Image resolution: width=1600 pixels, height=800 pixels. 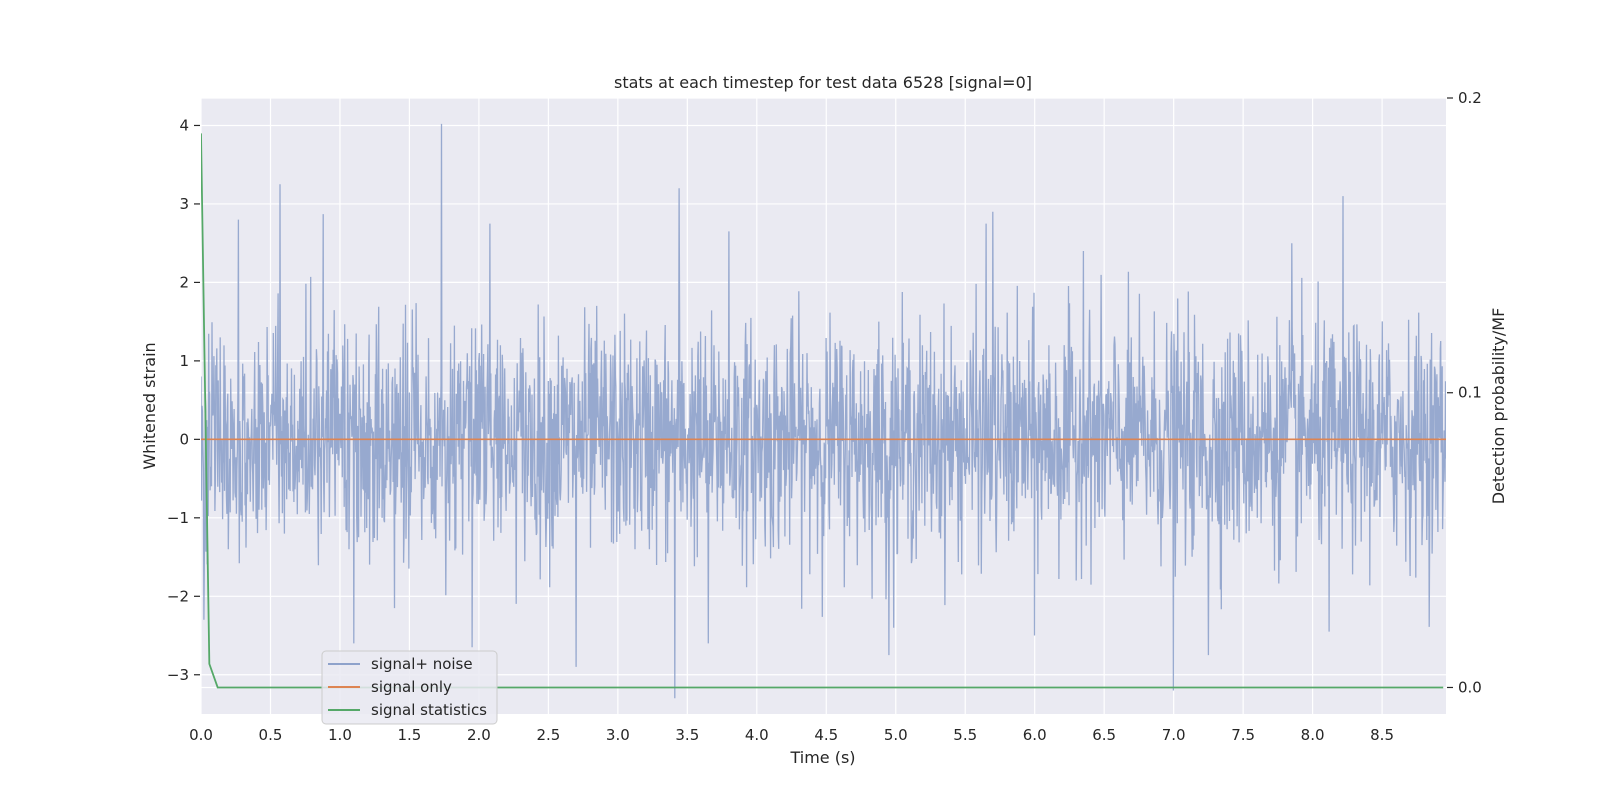 I want to click on x-tick-label: 8.5, so click(x=1382, y=735).